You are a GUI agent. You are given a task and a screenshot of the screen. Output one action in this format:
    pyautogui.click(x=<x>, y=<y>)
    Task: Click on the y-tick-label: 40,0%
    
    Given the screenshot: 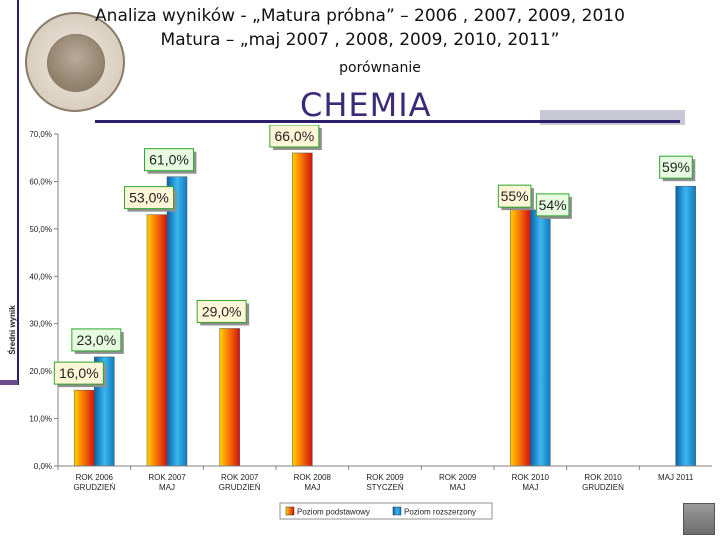 What is the action you would take?
    pyautogui.click(x=40, y=276)
    